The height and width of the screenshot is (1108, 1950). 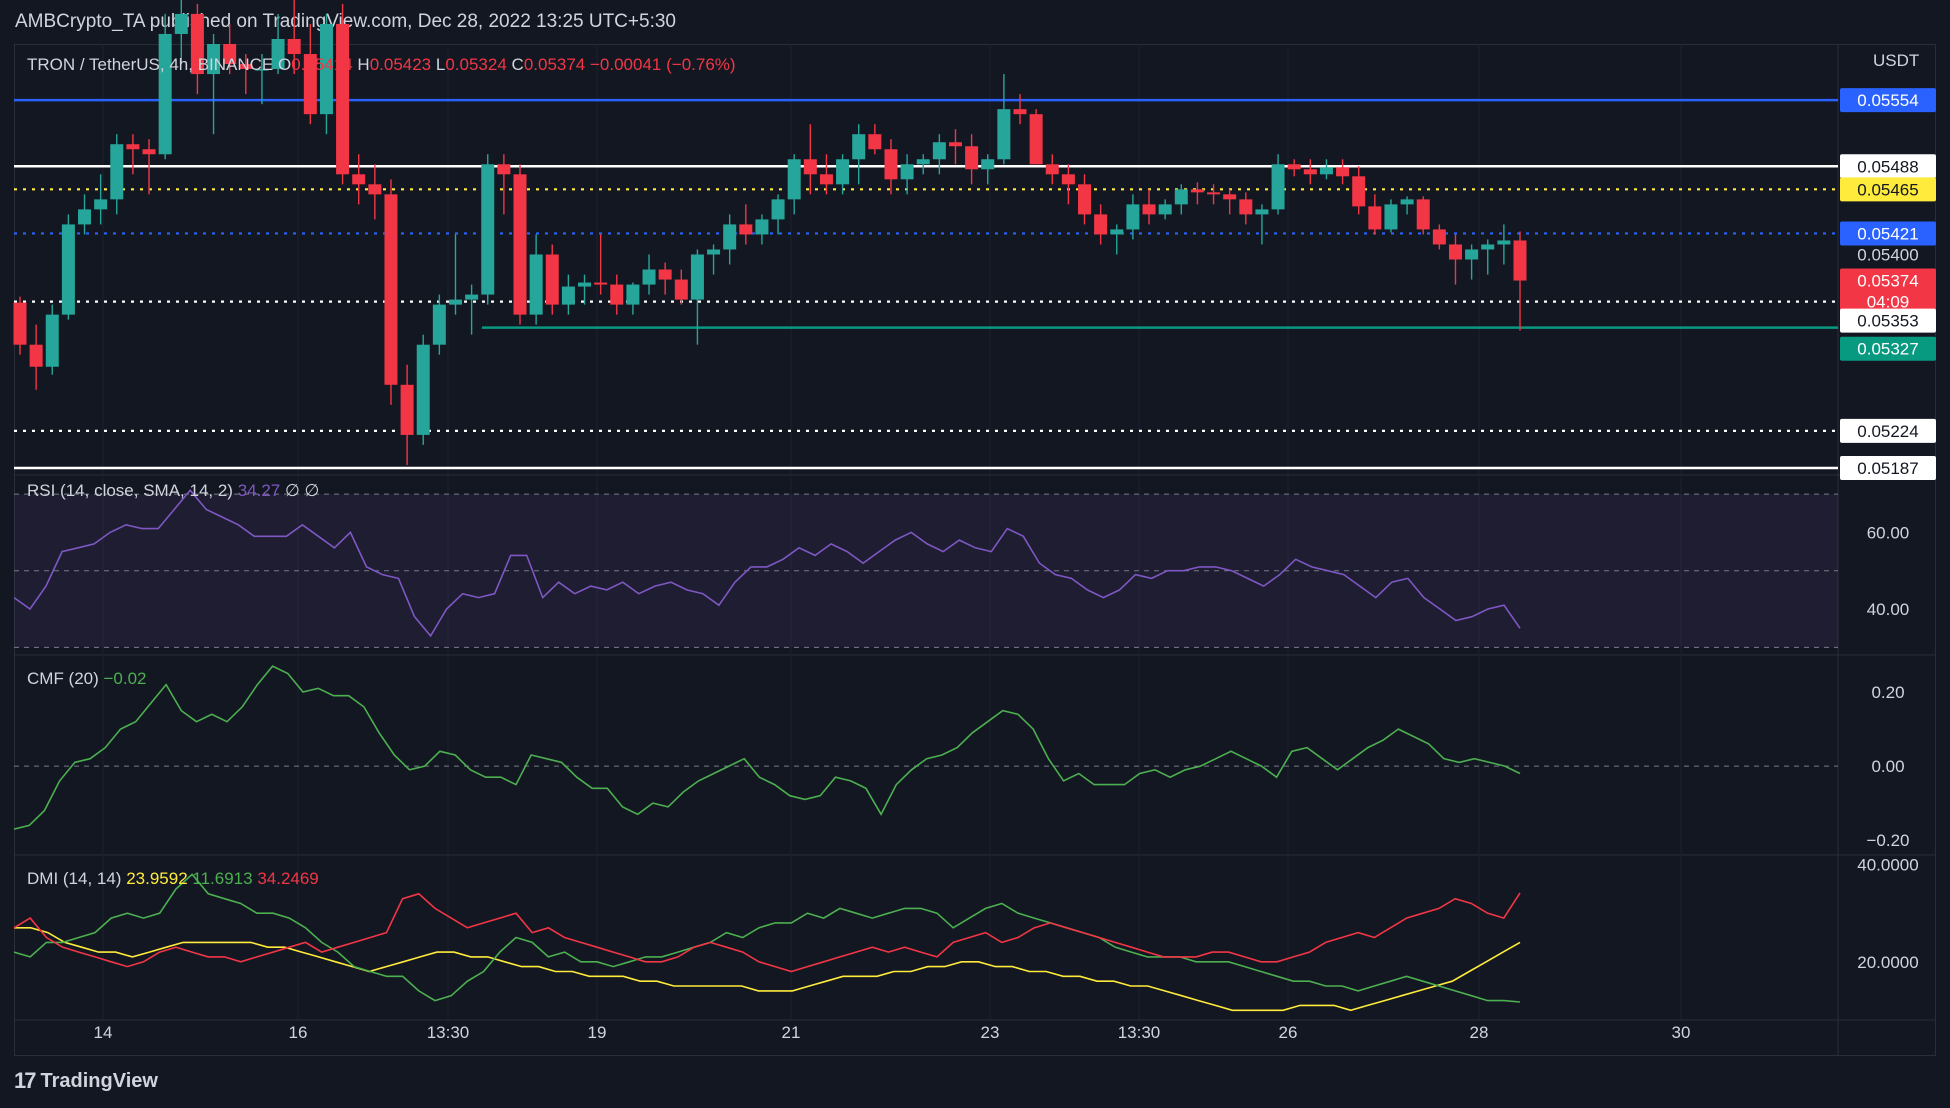 I want to click on tradingview-logo: 17 TradingView, so click(x=86, y=1081).